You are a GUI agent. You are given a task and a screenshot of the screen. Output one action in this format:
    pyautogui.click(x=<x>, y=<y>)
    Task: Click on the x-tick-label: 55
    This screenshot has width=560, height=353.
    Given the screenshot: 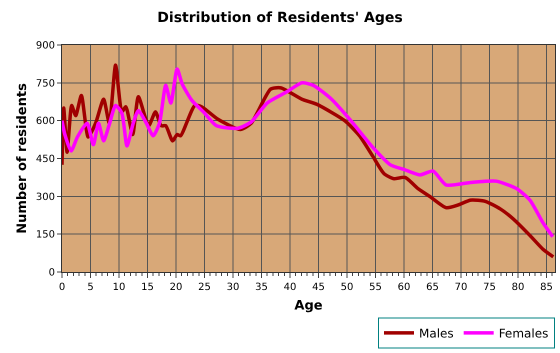 What is the action you would take?
    pyautogui.click(x=375, y=287)
    